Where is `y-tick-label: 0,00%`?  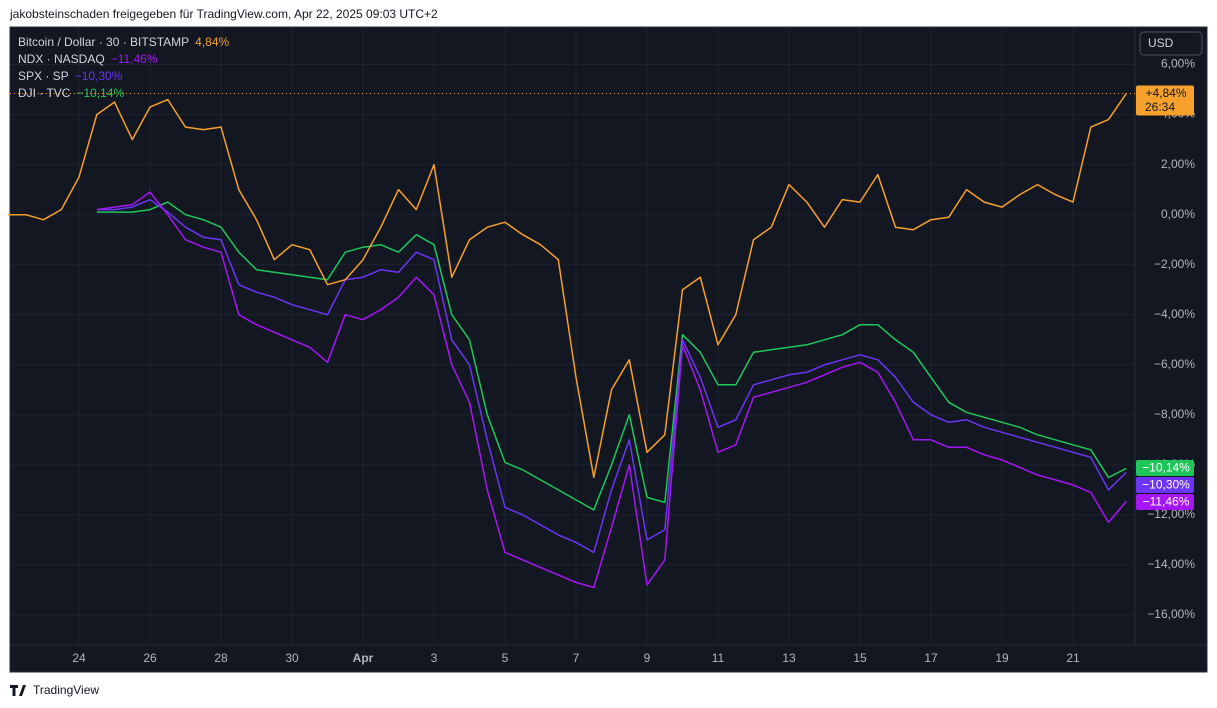 y-tick-label: 0,00% is located at coordinates (1178, 214).